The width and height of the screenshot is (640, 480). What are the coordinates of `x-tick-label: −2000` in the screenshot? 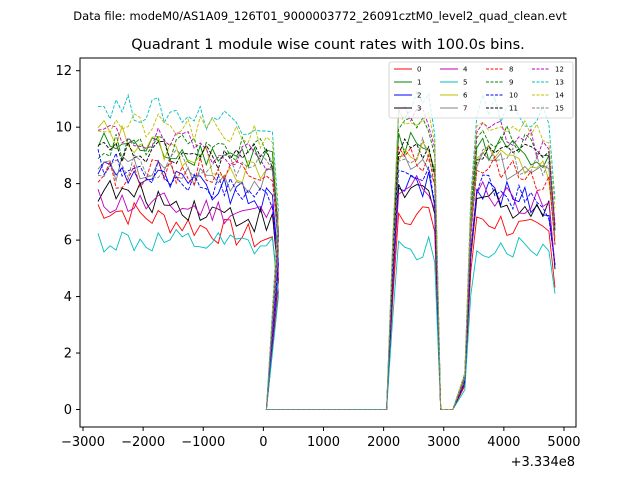 It's located at (143, 442).